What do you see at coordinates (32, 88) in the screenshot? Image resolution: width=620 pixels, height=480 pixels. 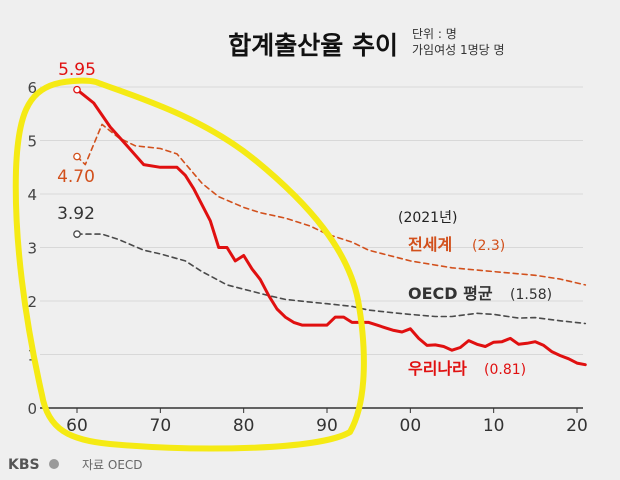 I see `y-tick-label: 6` at bounding box center [32, 88].